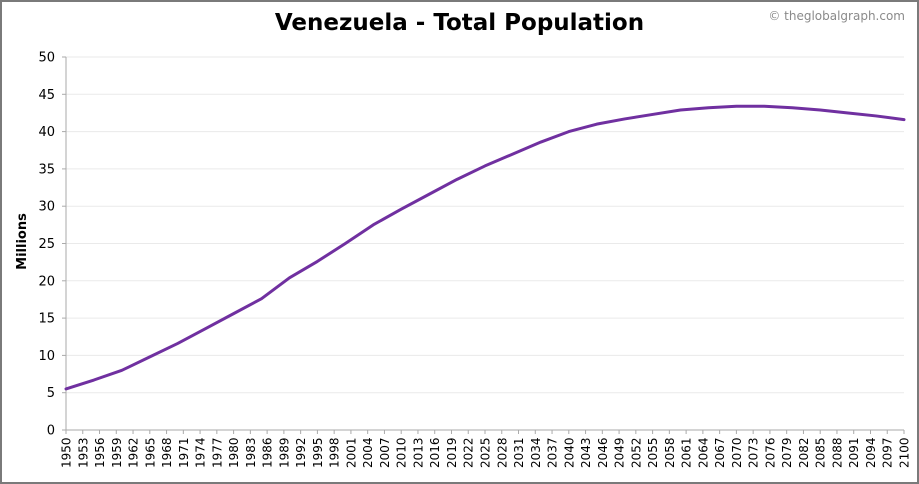 The image size is (919, 484). Describe the element at coordinates (234, 452) in the screenshot. I see `x-tick-label: 1980` at that location.